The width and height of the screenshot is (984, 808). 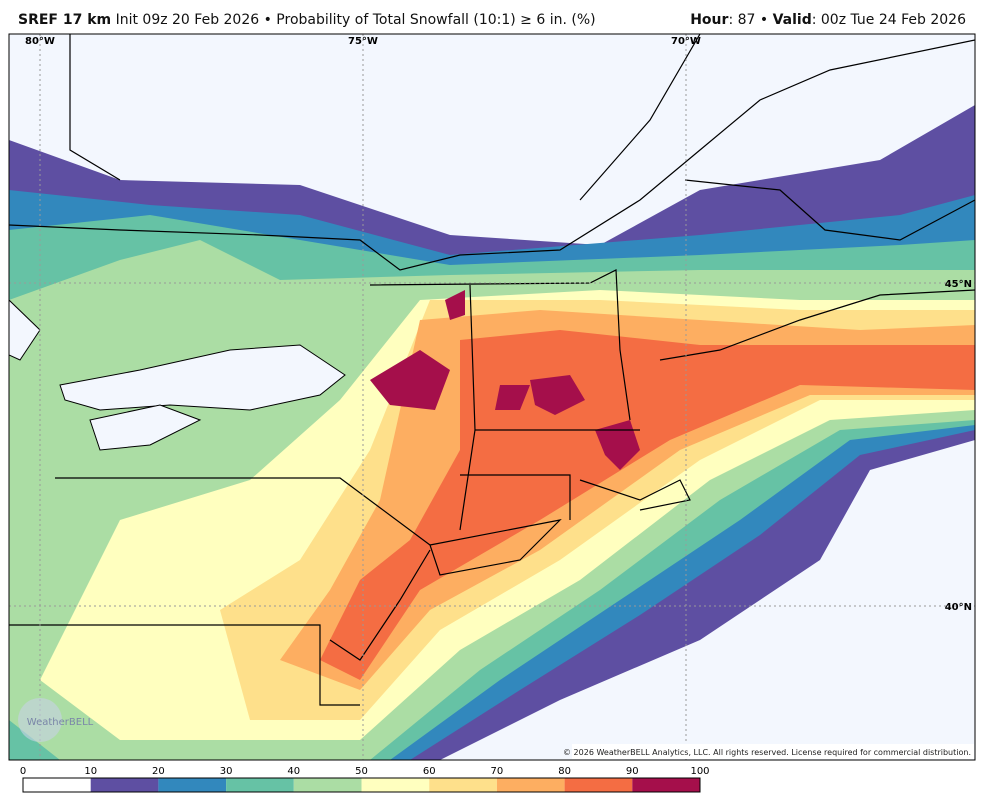 I want to click on colorbar-tick-label: 100, so click(x=699, y=771).